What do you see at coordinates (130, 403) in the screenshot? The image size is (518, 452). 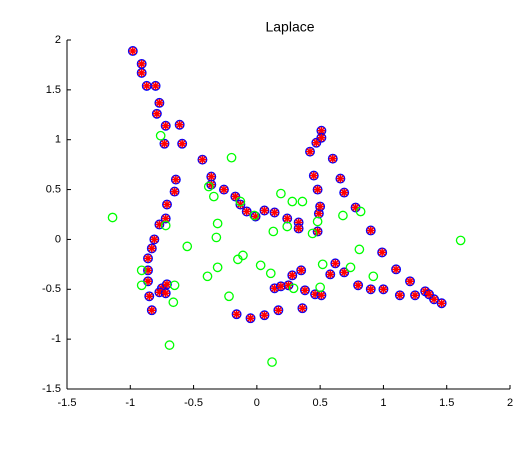 I see `x-tick-label: -1` at bounding box center [130, 403].